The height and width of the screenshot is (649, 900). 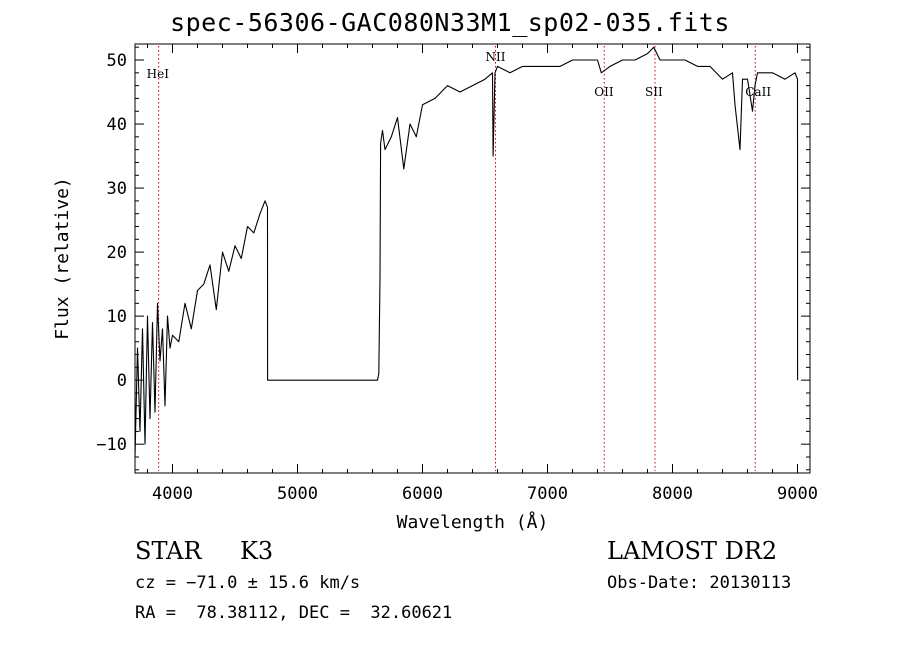 What do you see at coordinates (294, 613) in the screenshot?
I see `coordinates-label: RA = 78.38112, DEC = 32.60621` at bounding box center [294, 613].